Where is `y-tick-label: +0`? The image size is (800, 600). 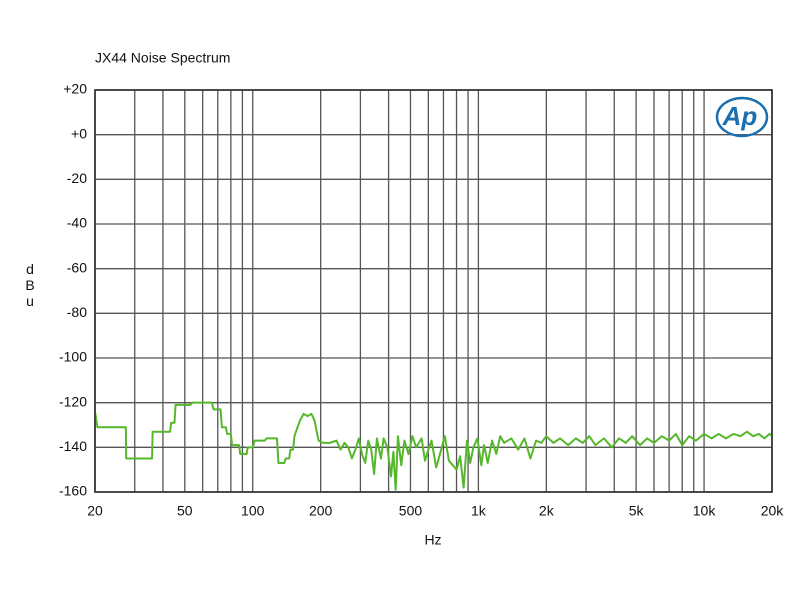 y-tick-label: +0 is located at coordinates (79, 133).